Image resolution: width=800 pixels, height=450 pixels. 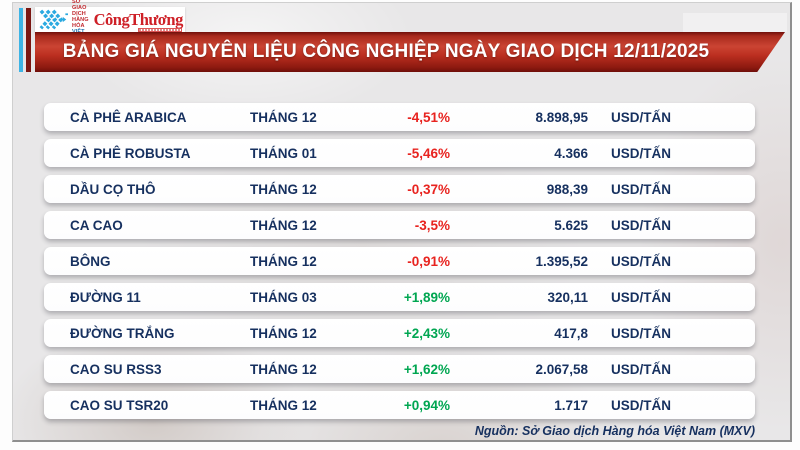 I want to click on table-row: CA CAO THÁNG 12 -3,5% 5.625 USD/TẤN, so click(x=399, y=225).